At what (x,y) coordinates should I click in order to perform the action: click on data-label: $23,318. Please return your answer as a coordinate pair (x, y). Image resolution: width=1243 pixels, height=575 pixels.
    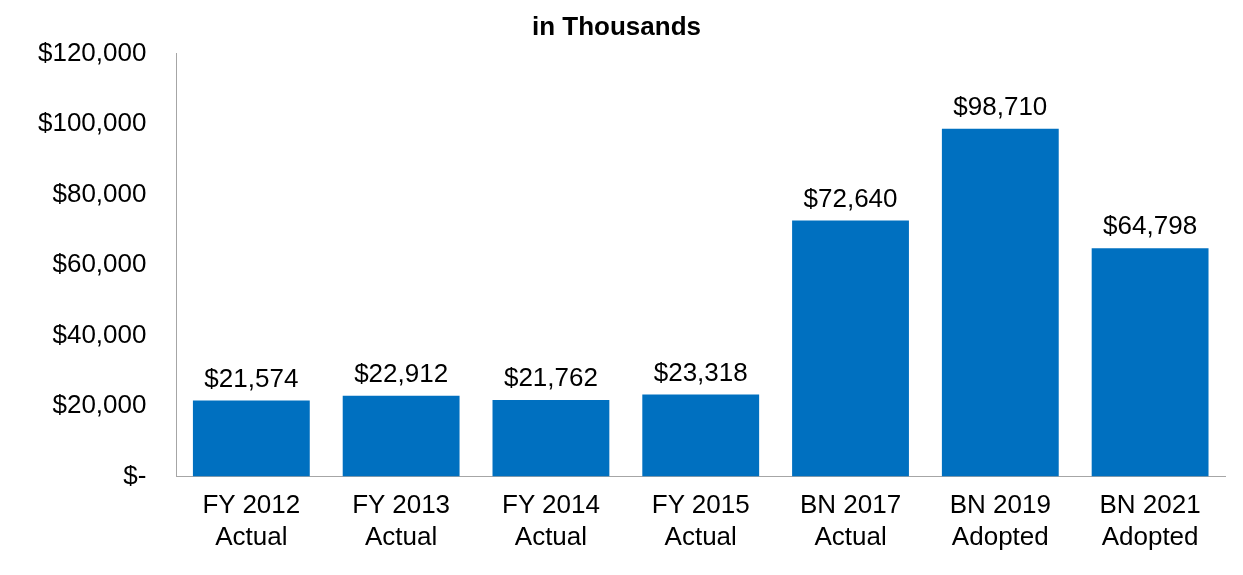
    Looking at the image, I should click on (700, 371).